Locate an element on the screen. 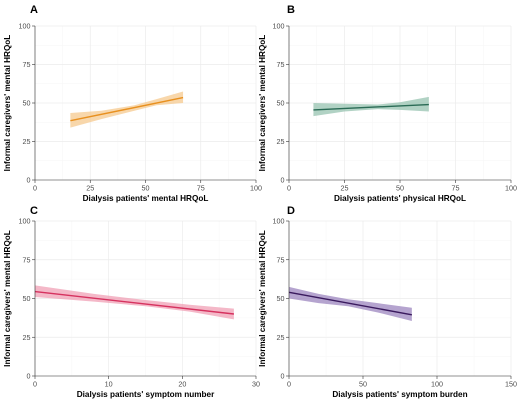 The width and height of the screenshot is (520, 411). panel-label: D is located at coordinates (291, 211).